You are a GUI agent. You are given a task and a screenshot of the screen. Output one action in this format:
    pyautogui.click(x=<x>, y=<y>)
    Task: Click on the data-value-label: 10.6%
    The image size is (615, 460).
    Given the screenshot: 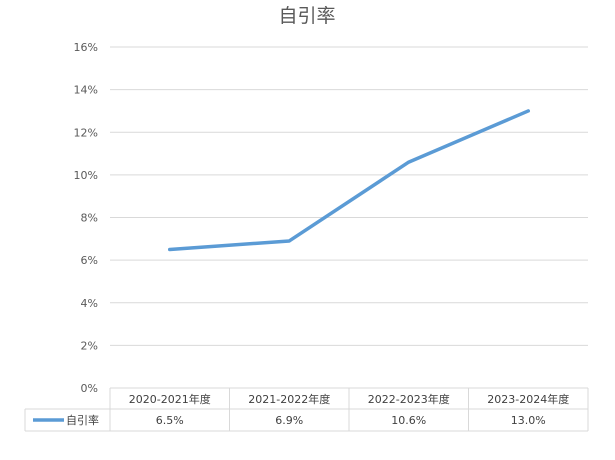 What is the action you would take?
    pyautogui.click(x=408, y=420)
    